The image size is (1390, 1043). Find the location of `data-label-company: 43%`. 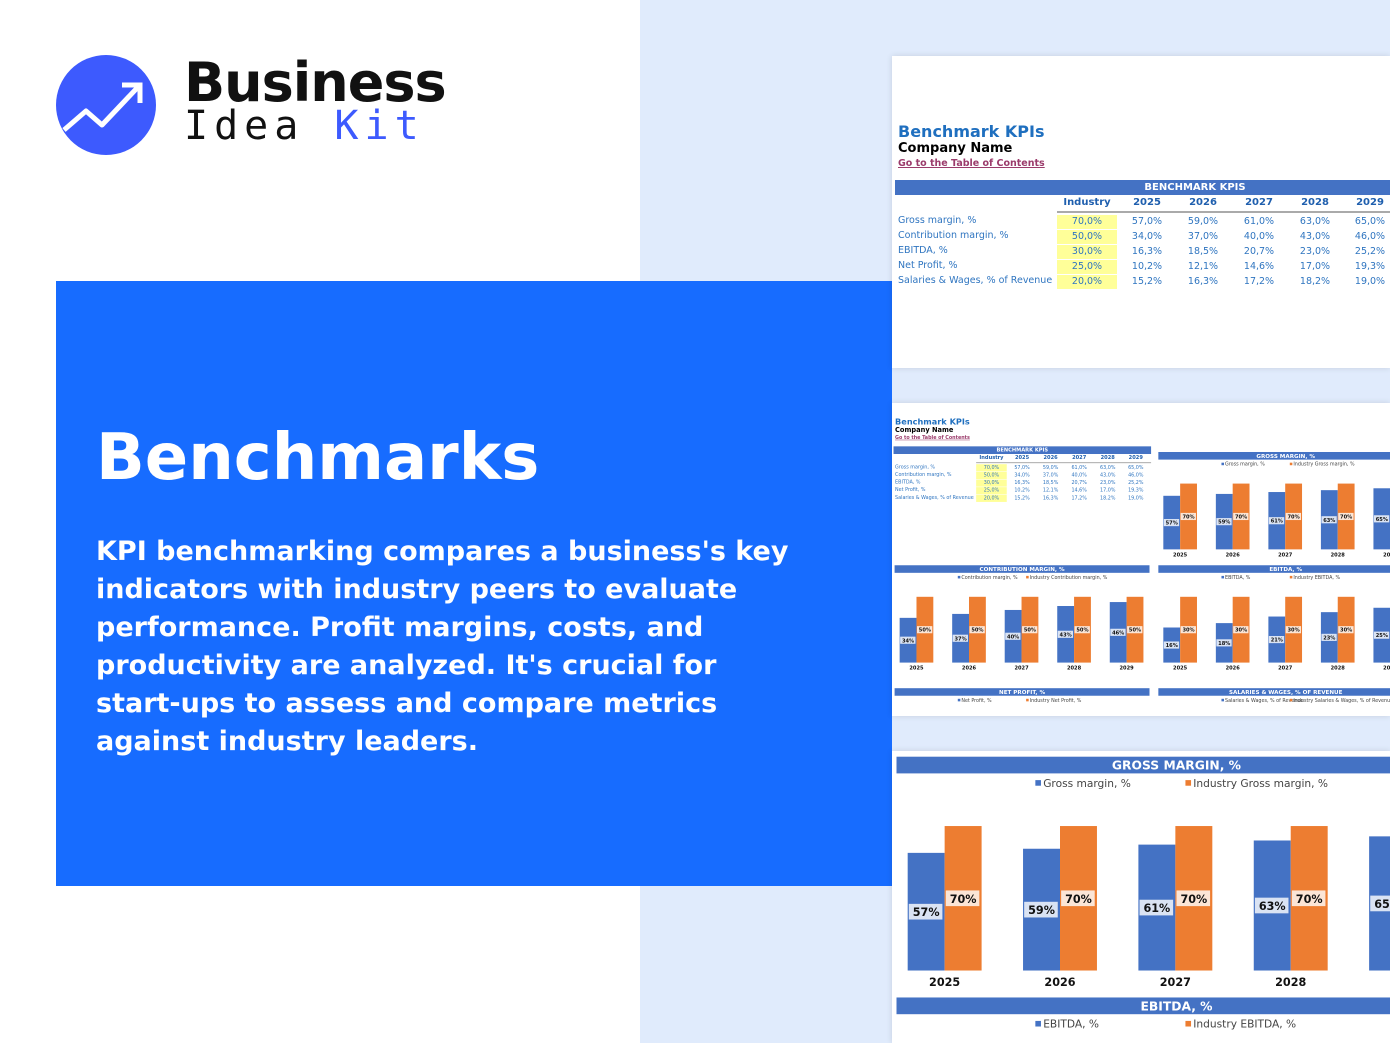

data-label-company: 43% is located at coordinates (1066, 635).